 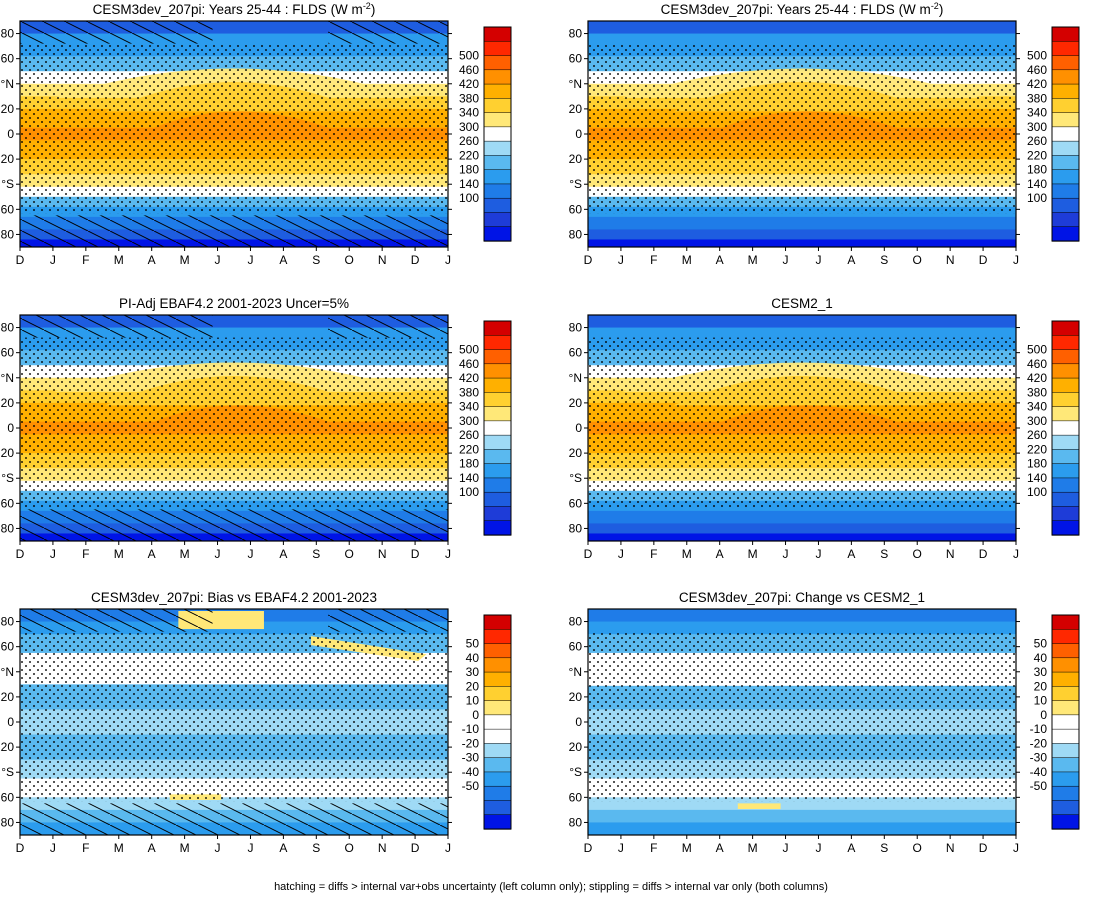 I want to click on positive-change-patch, so click(x=759, y=806).